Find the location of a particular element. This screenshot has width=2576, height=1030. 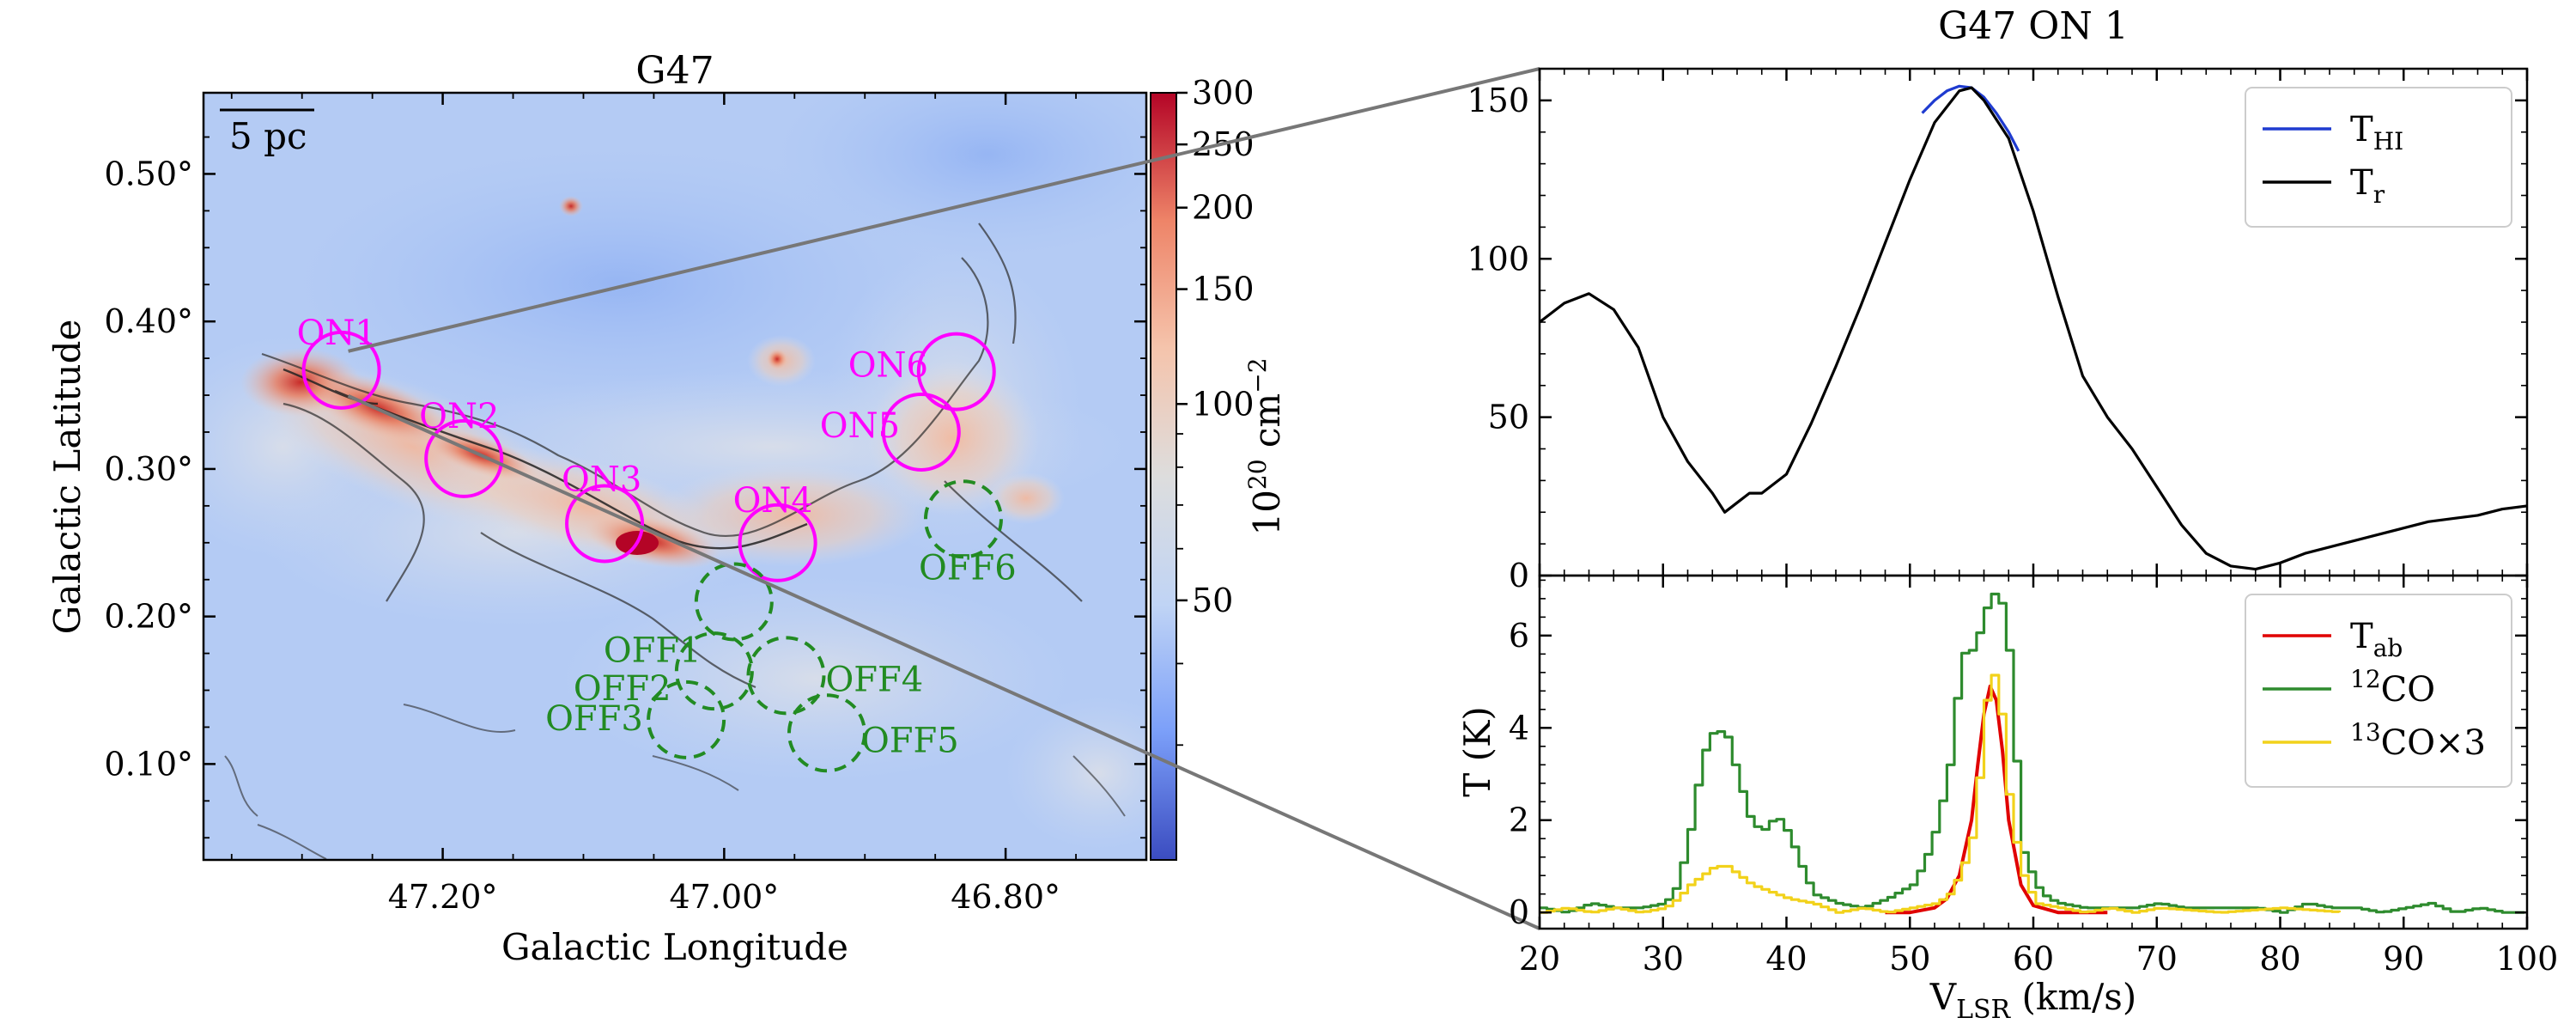

colorbar-ticks: 30025020015010050 is located at coordinates (1215, 411).